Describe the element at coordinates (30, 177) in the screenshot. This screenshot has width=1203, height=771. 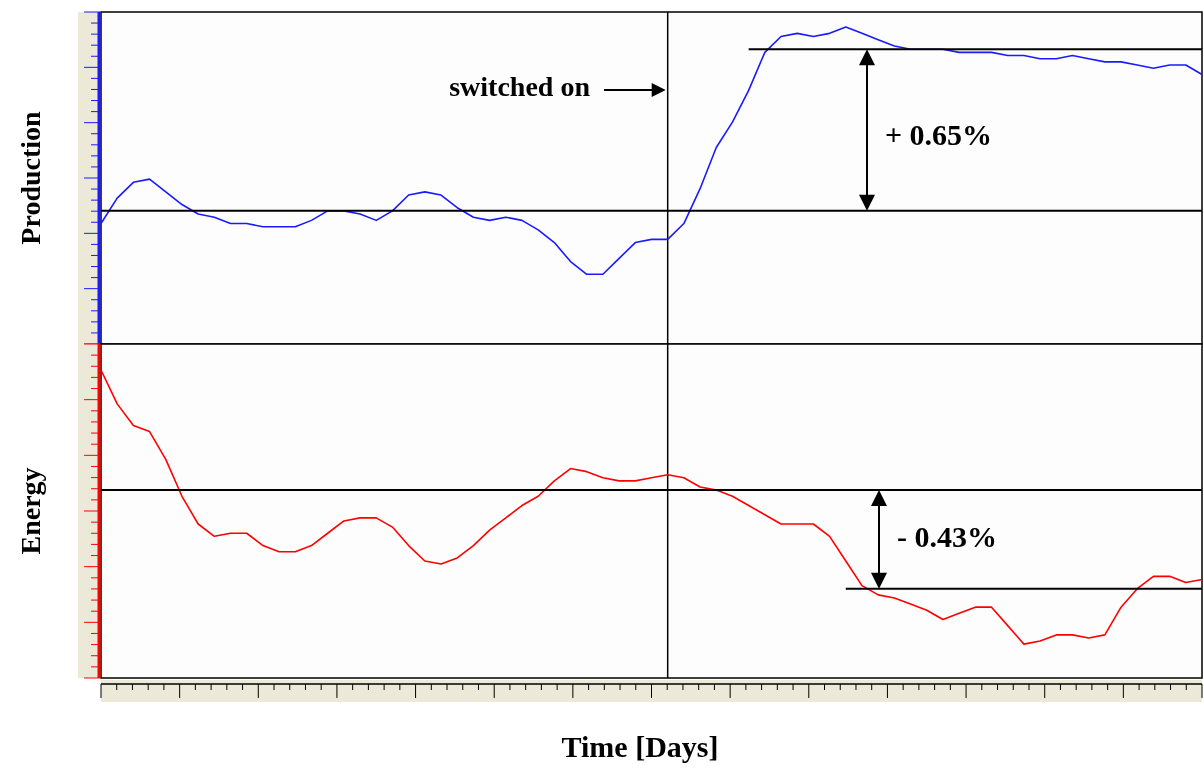
I see `y-axis-title: Production` at that location.